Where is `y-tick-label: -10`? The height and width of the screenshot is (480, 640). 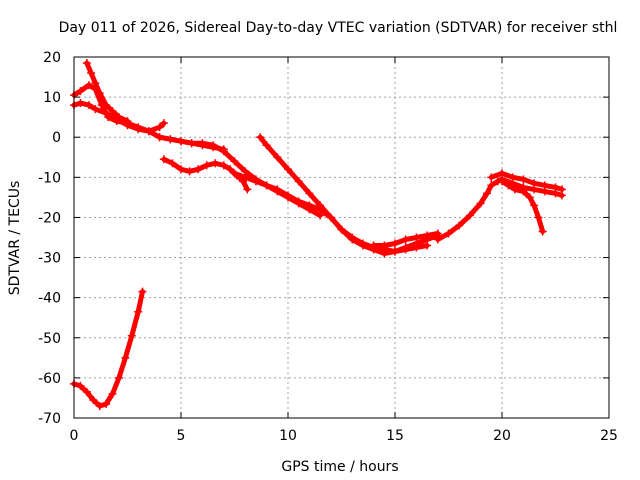
y-tick-label: -10 is located at coordinates (49, 178).